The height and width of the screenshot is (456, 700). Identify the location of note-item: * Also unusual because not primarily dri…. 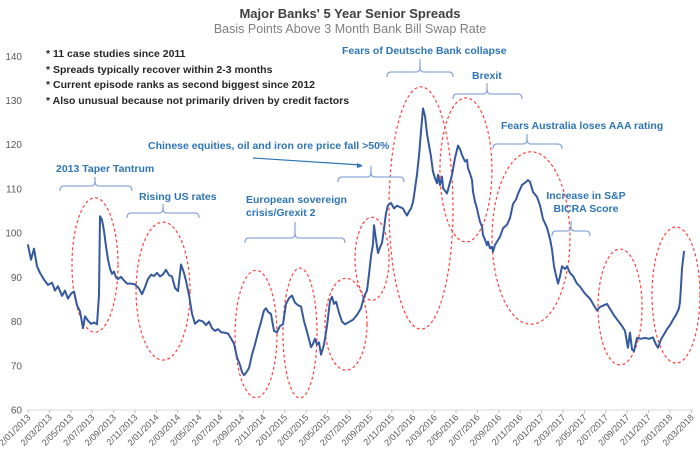
(198, 100).